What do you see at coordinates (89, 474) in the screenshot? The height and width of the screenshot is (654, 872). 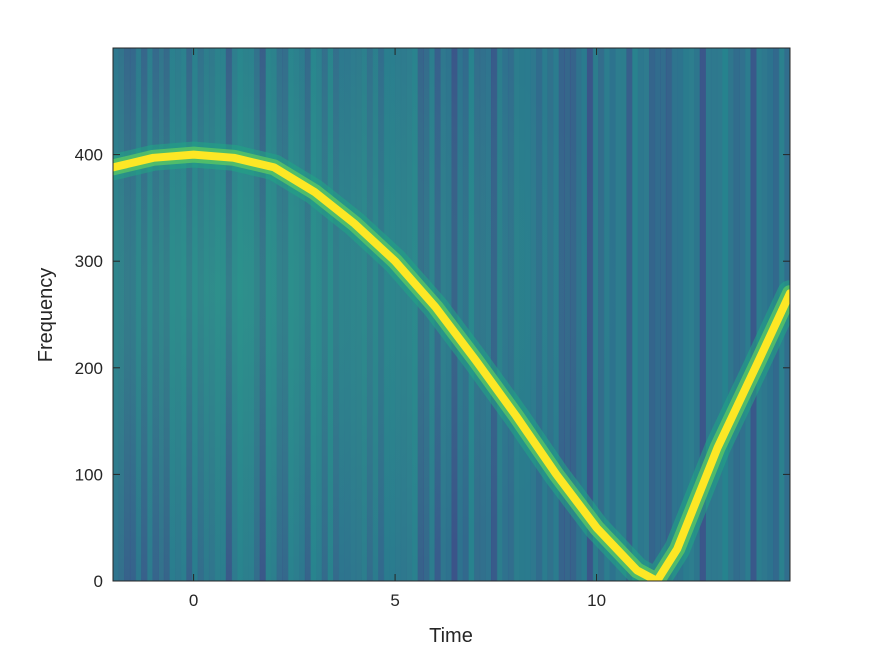 I see `y-tick-label: 100` at bounding box center [89, 474].